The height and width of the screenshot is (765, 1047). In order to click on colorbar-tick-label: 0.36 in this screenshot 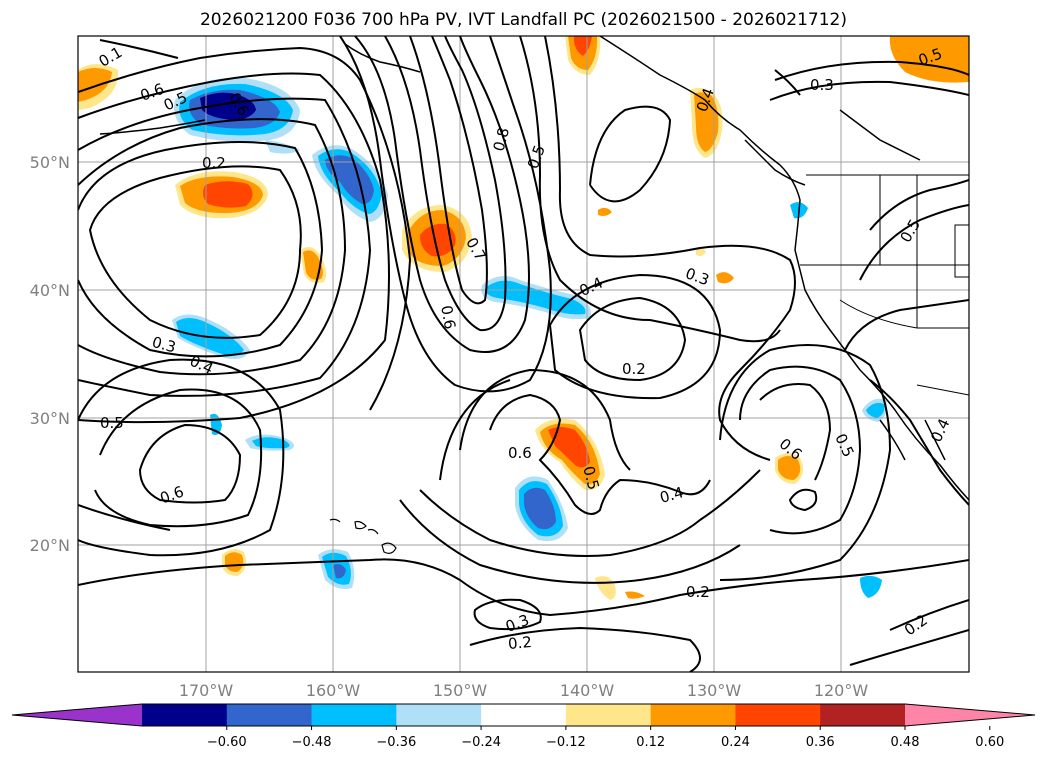, I will do `click(820, 742)`.